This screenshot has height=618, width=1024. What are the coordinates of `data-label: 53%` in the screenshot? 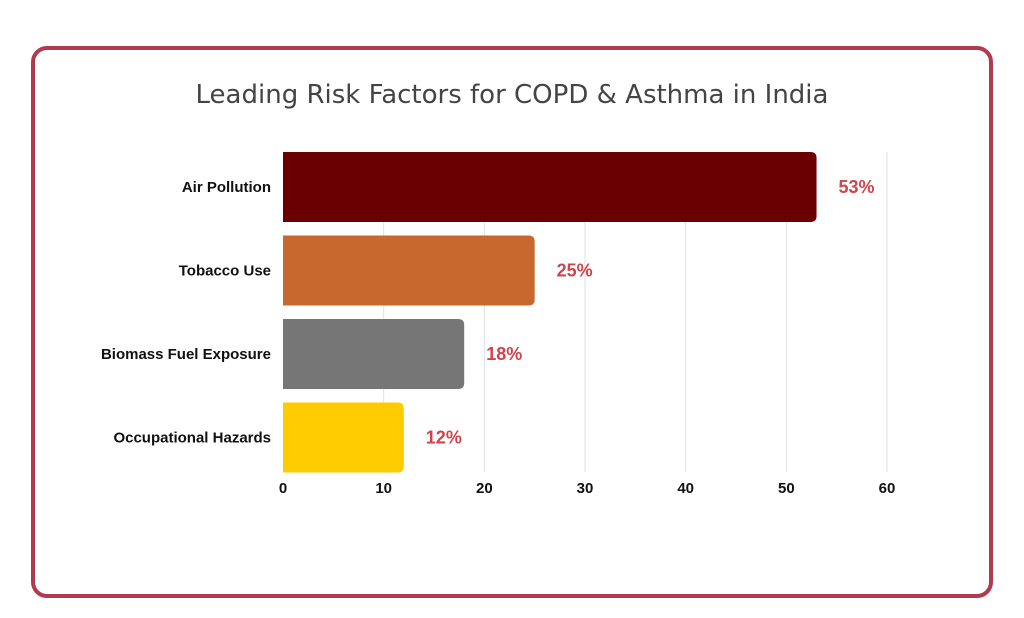 It's located at (857, 187).